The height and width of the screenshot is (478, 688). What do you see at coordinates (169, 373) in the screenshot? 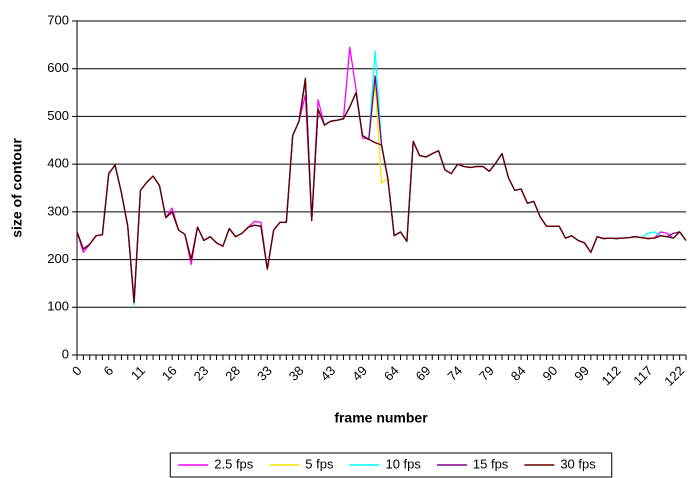
I see `x-tick-label: 16` at bounding box center [169, 373].